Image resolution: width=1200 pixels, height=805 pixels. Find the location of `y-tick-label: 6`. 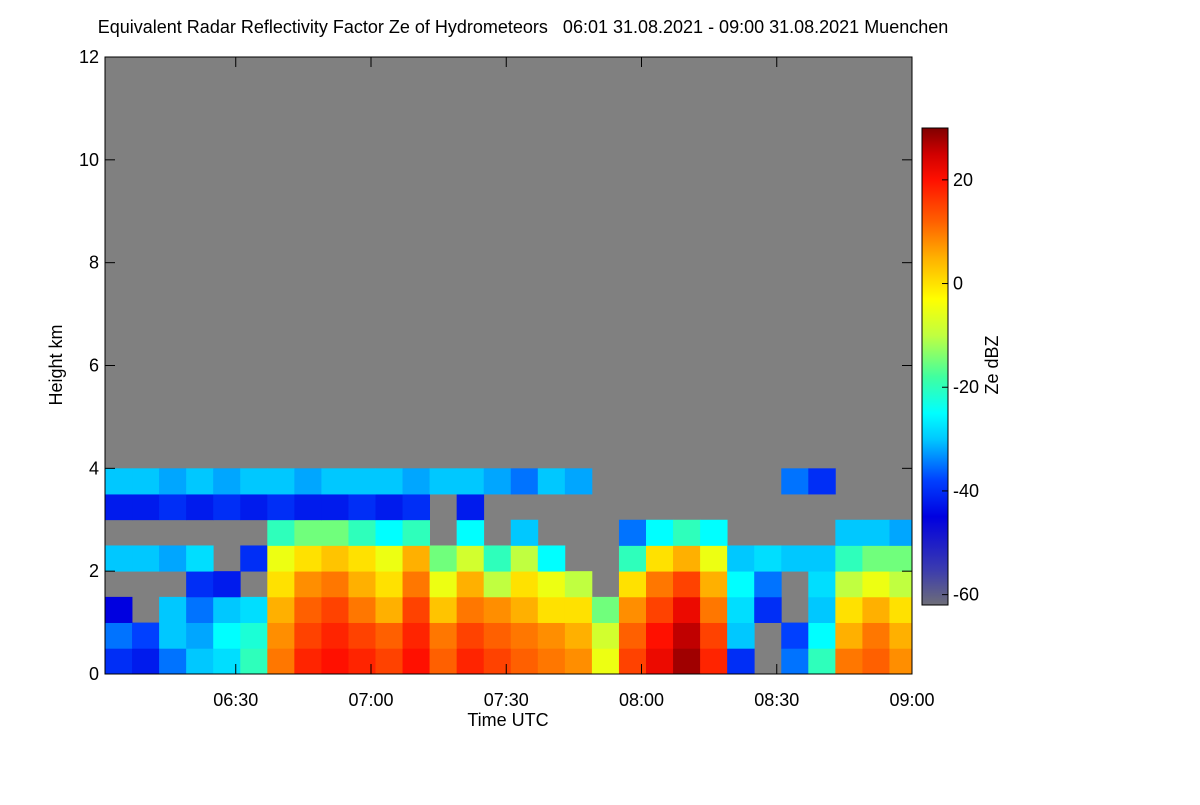

y-tick-label: 6 is located at coordinates (94, 366).